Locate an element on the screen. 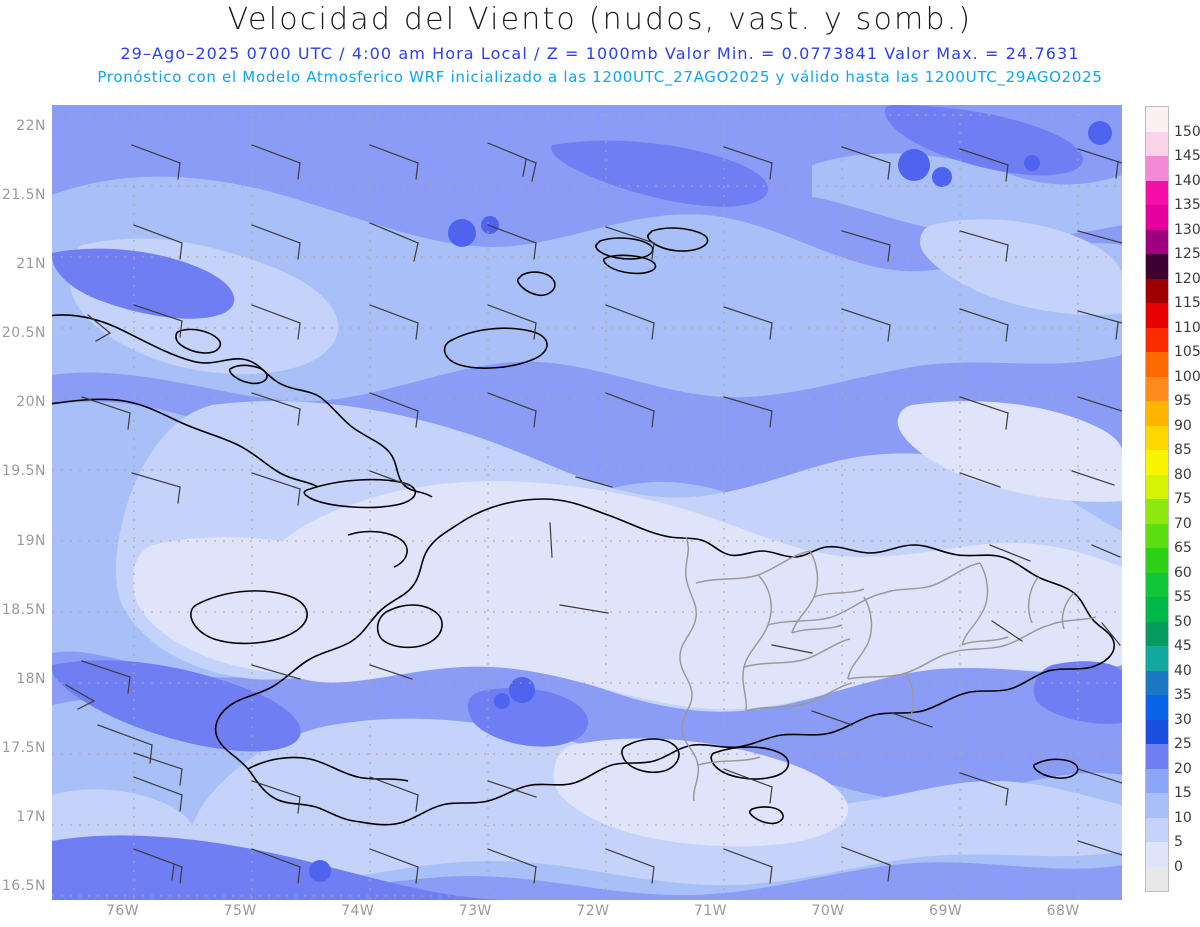 This screenshot has width=1200, height=927. colorbar-tick-label: 45 is located at coordinates (1183, 646).